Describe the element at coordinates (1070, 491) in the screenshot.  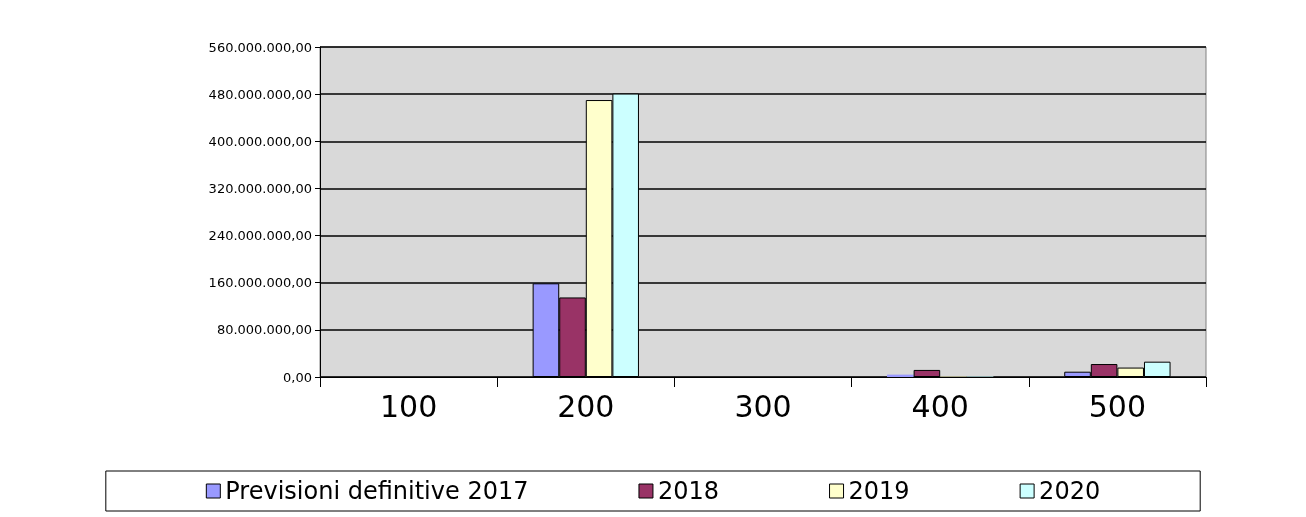
I see `legend-label: 2020` at that location.